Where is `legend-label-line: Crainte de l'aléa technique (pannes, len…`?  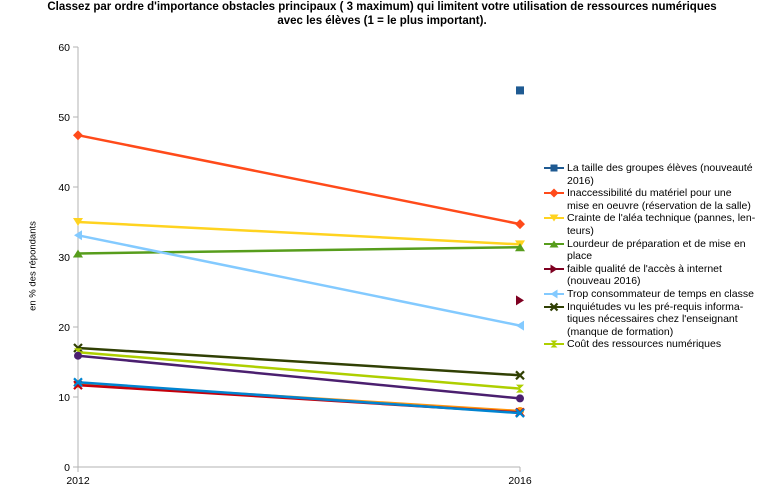
legend-label-line: Crainte de l'aléa technique (pannes, len… is located at coordinates (661, 218).